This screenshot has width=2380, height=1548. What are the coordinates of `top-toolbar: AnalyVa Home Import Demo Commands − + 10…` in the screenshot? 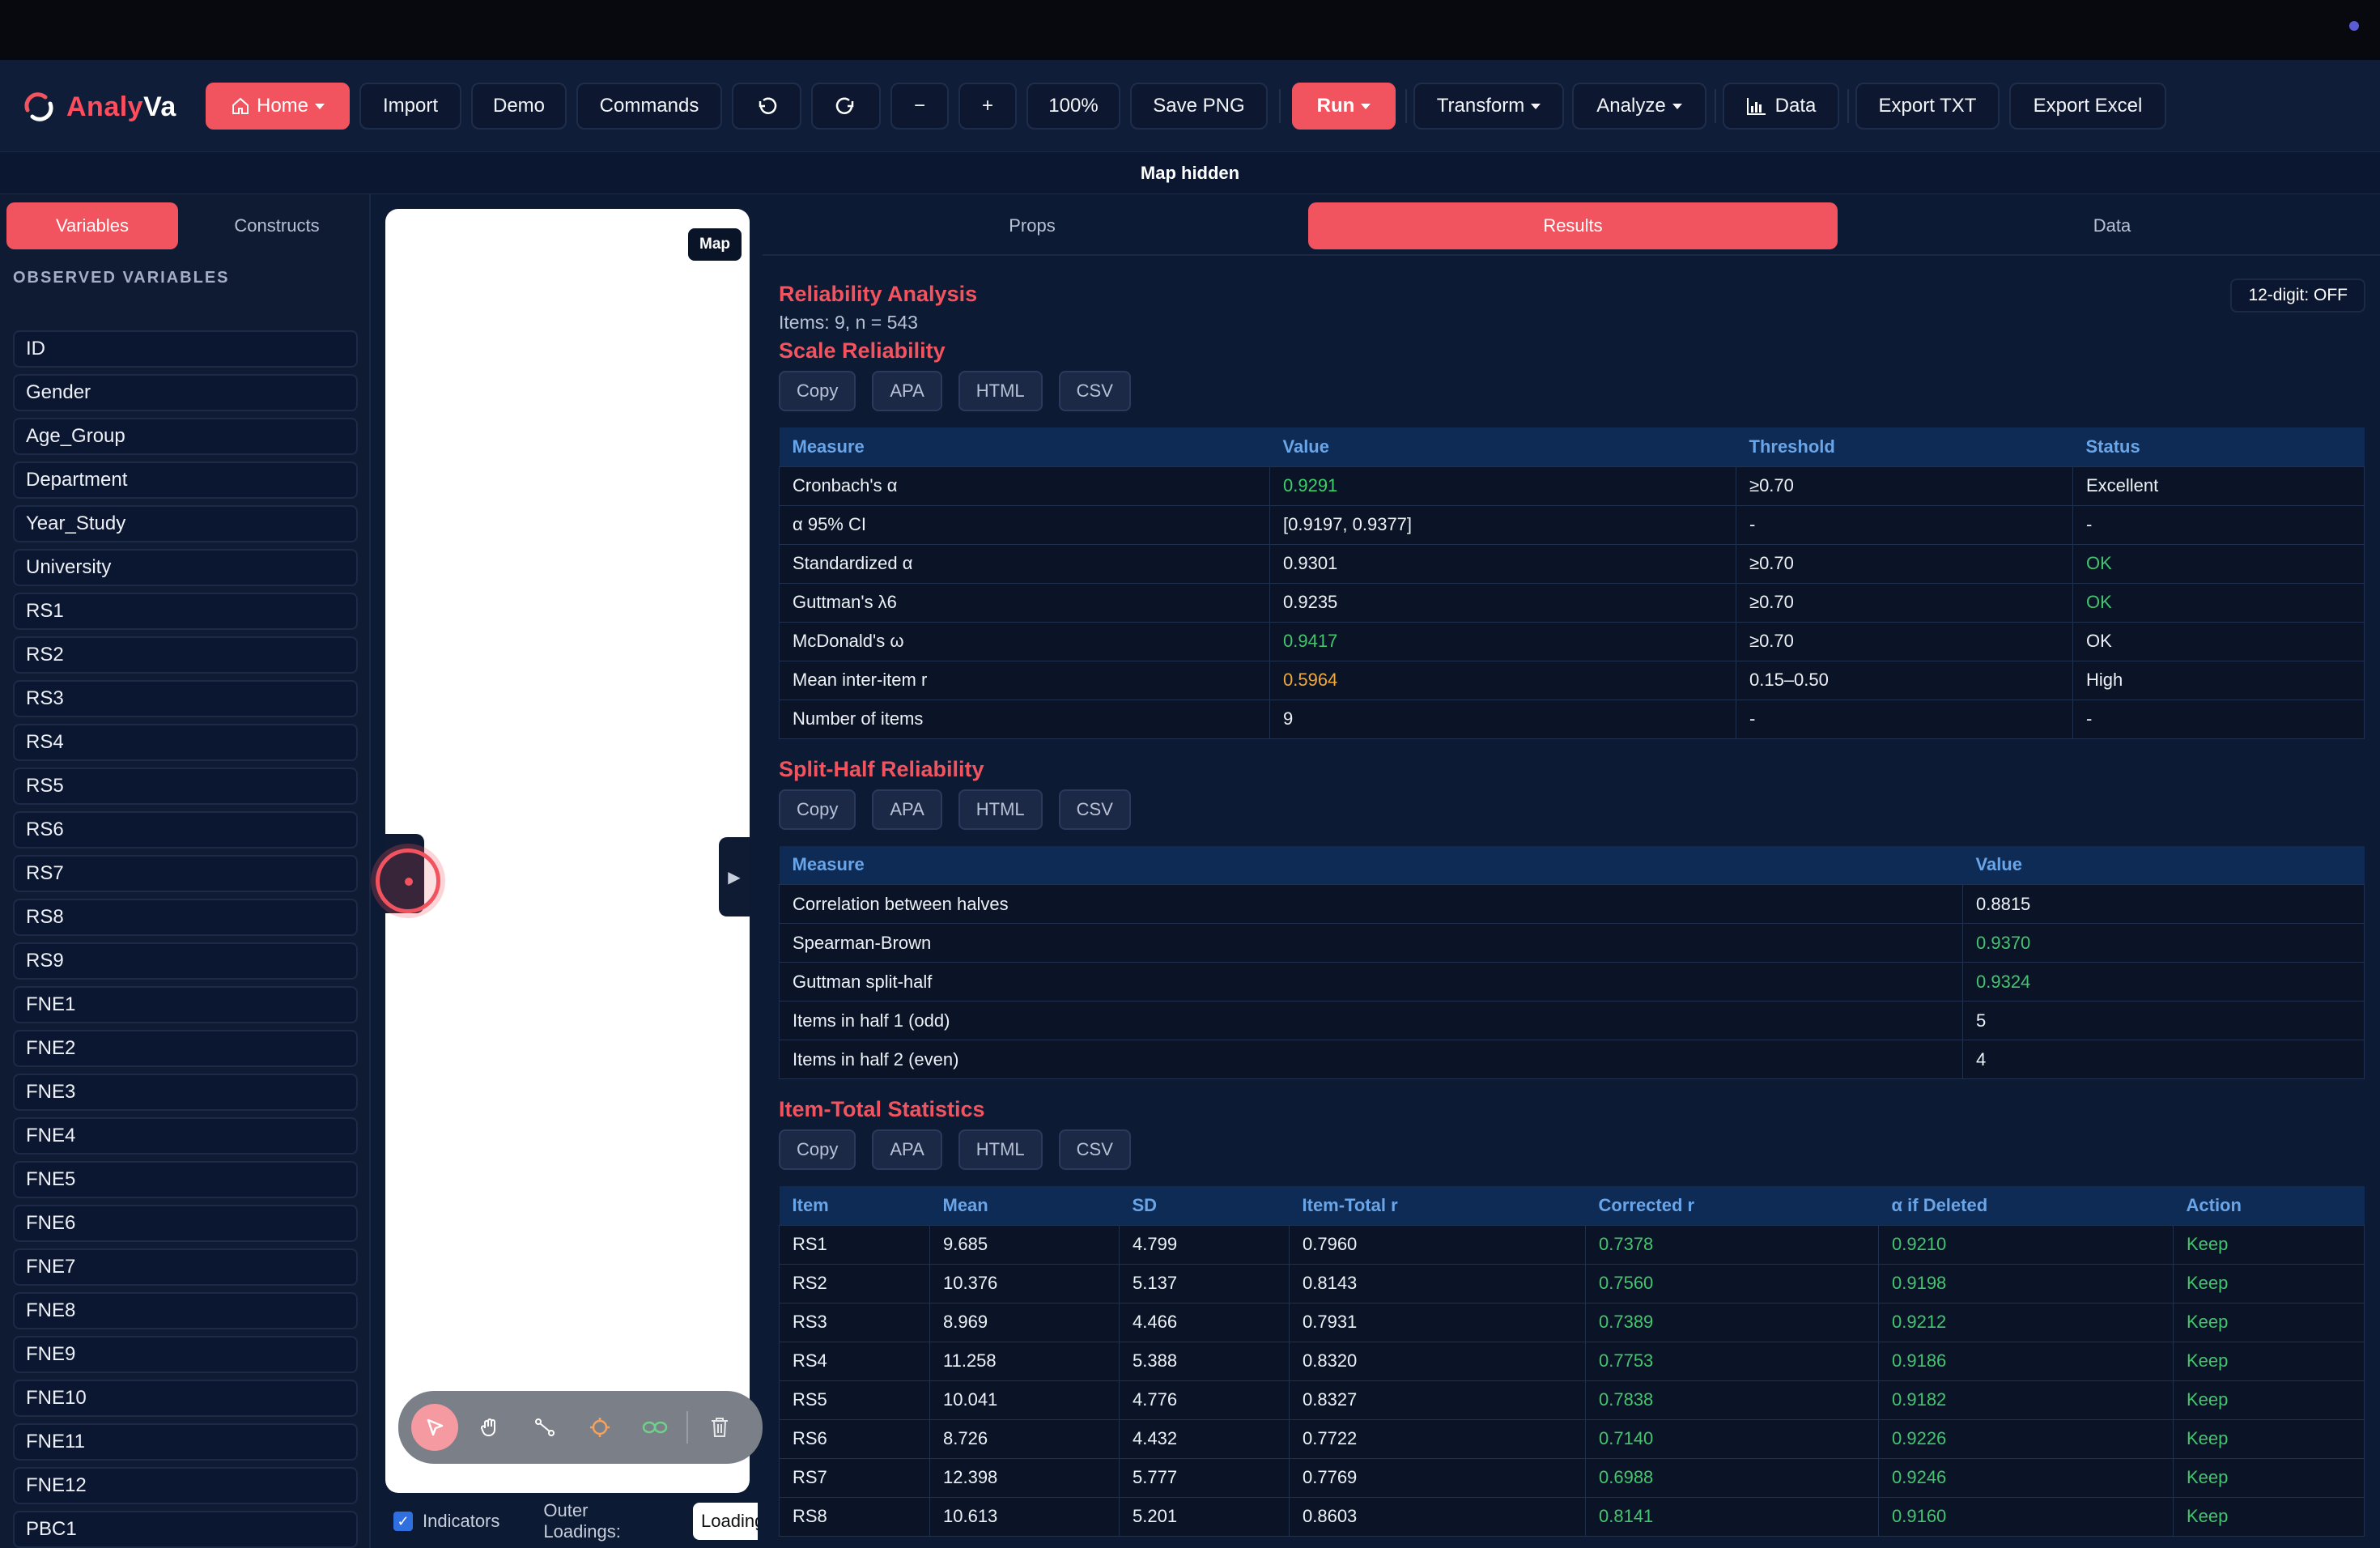 It's located at (1190, 106).